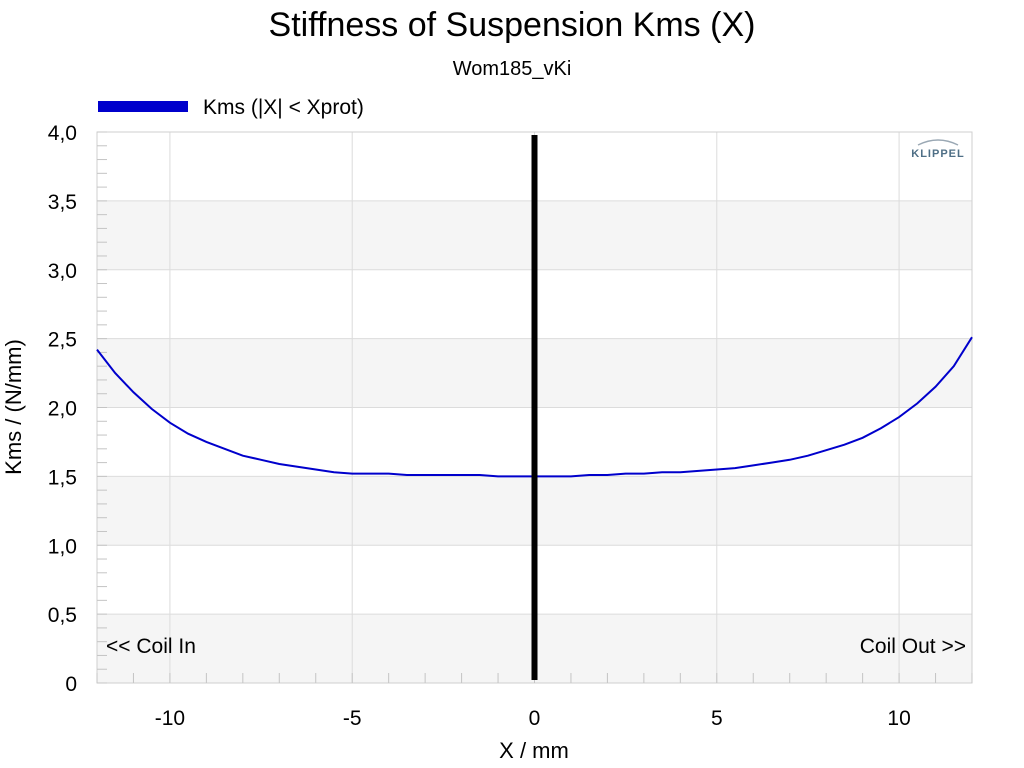 This screenshot has width=1024, height=768. I want to click on y-tick-labels: 0 0,5 1,0 1,5 2,0 2,5 3,0 3,5 4,0, so click(62, 409).